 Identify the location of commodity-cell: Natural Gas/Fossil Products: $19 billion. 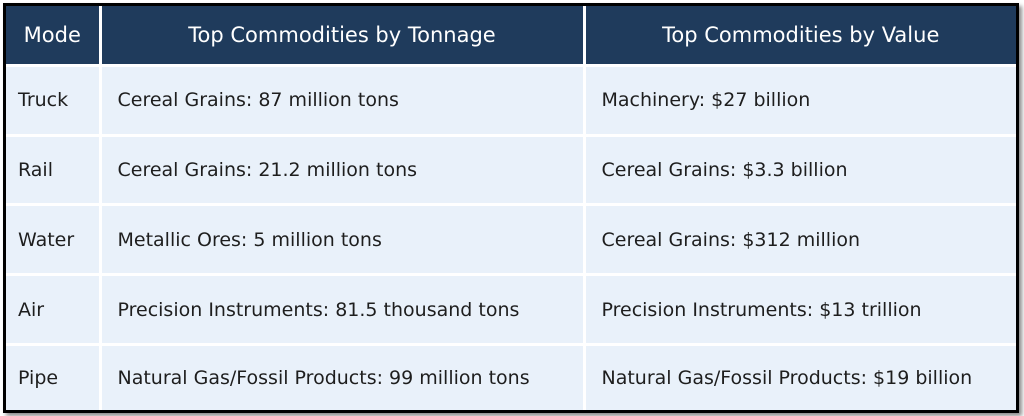
(787, 377).